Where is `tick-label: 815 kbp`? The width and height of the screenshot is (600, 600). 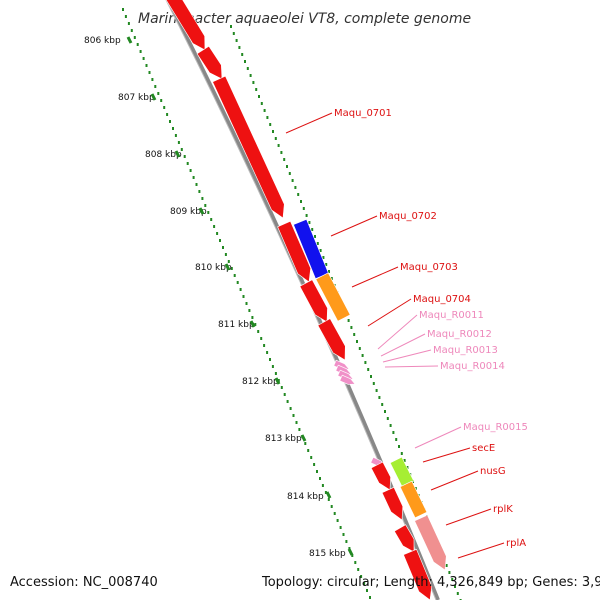
tick-label: 815 kbp is located at coordinates (327, 554).